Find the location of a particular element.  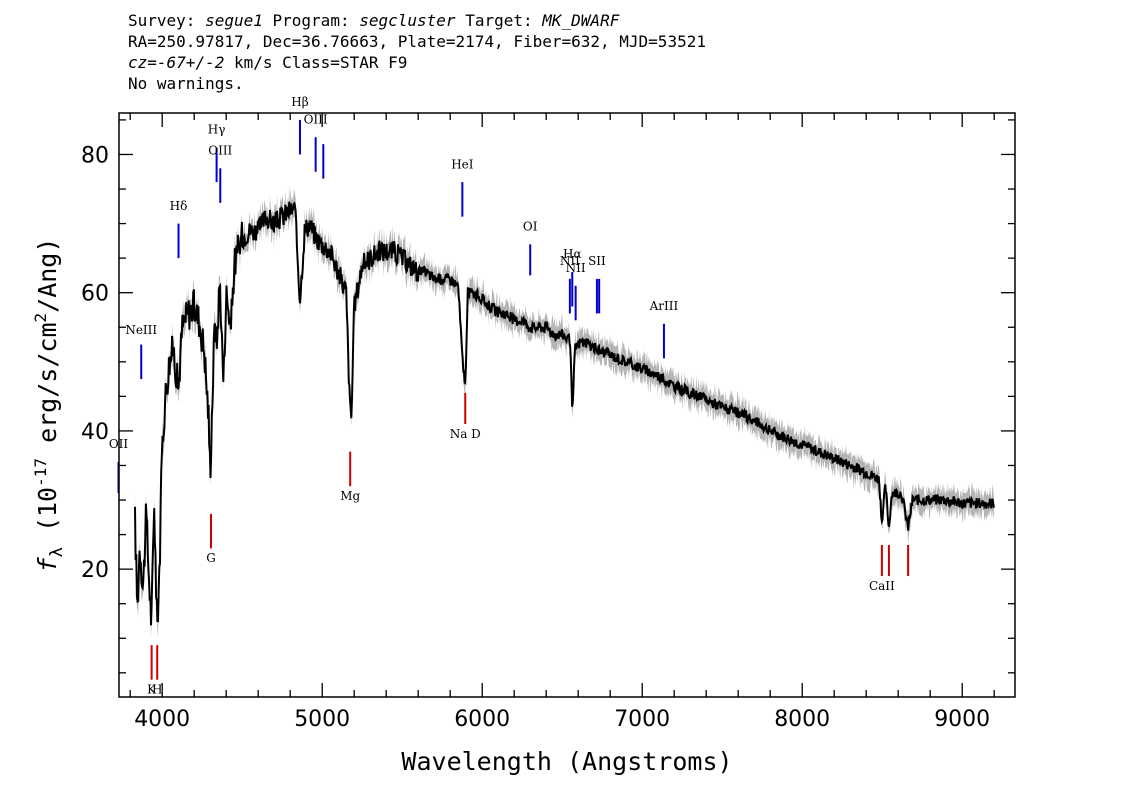

y-axis-title: fλ (10-17 erg/s/cm2/Ang) is located at coordinates (49, 405).